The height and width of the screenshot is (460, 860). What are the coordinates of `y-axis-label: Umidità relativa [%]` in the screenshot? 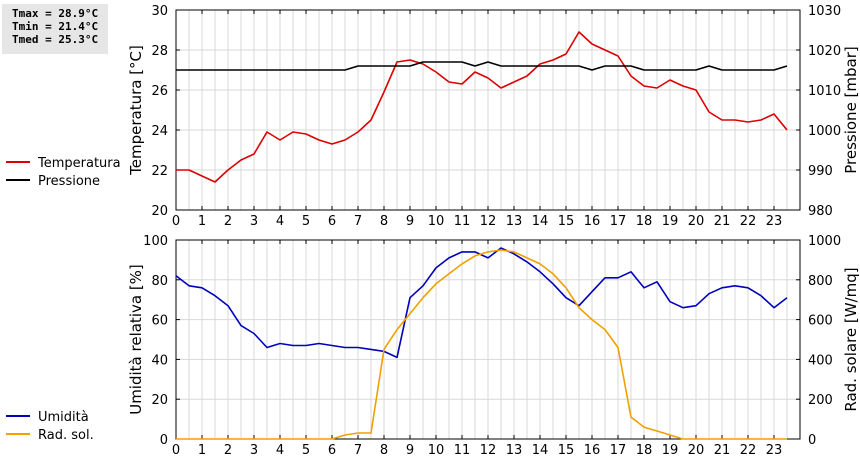 It's located at (136, 339).